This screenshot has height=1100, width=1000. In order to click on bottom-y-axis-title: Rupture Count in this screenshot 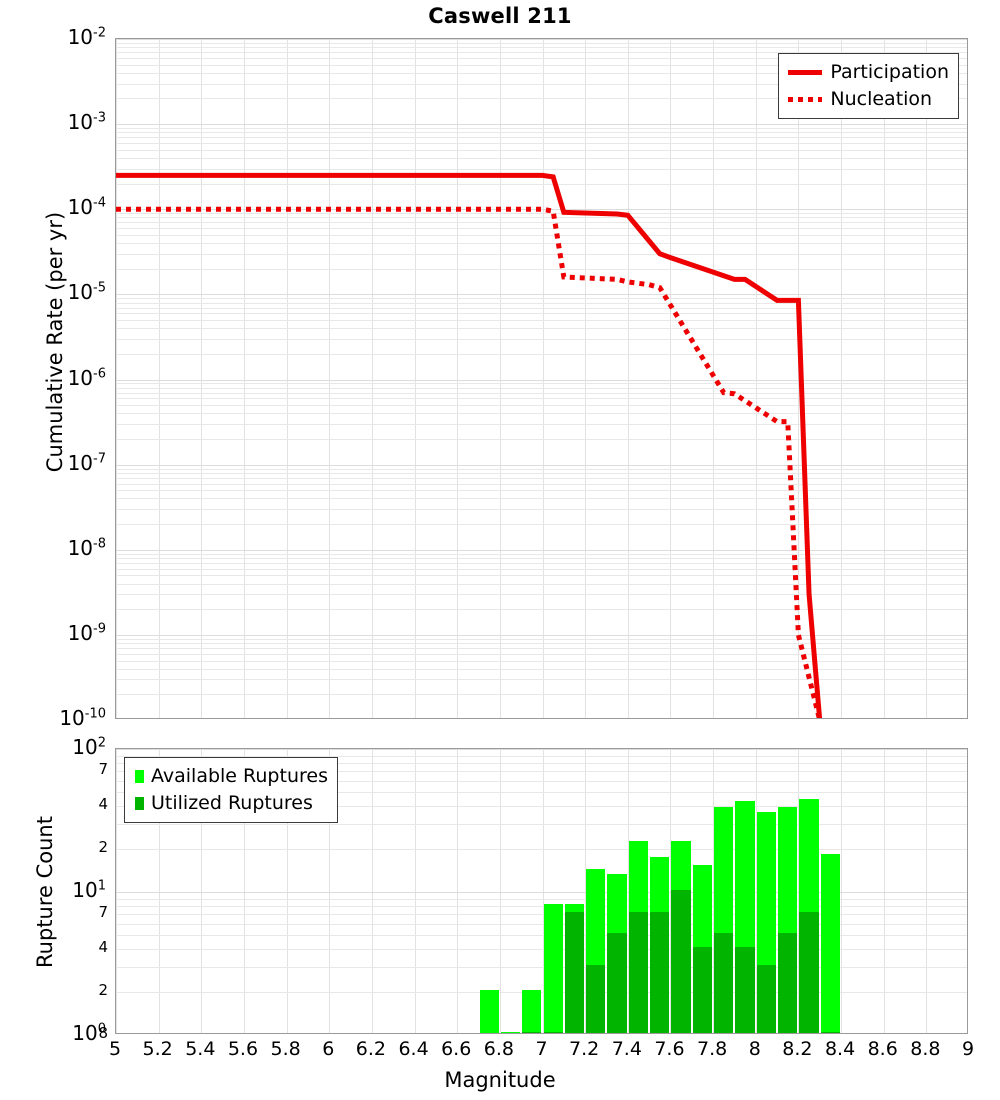, I will do `click(45, 892)`.